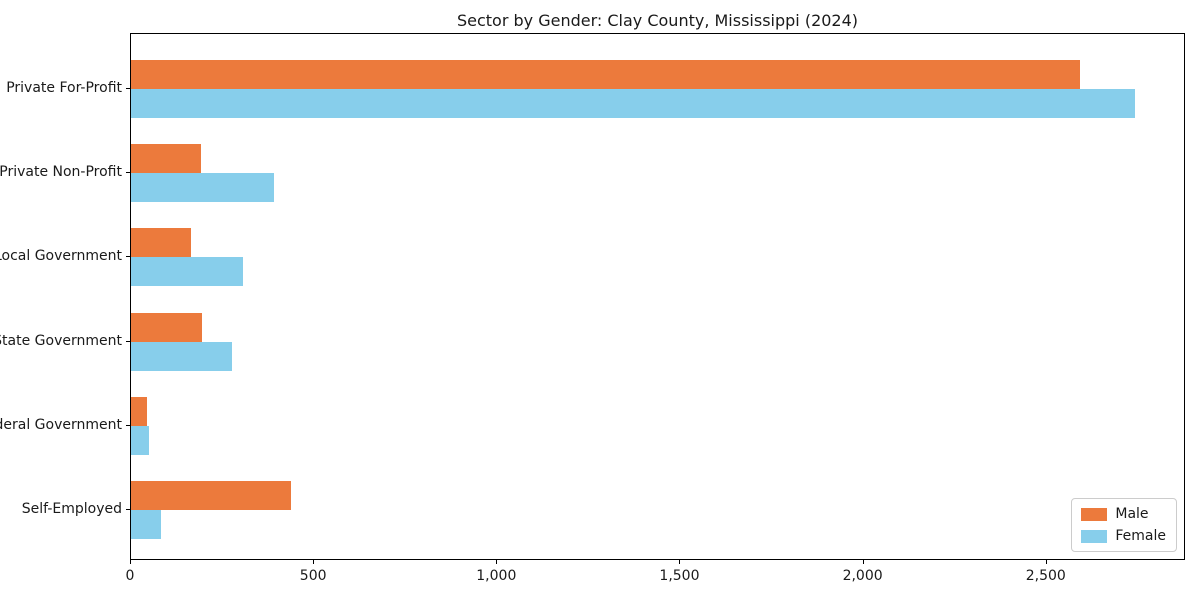  I want to click on legend-item-female: Female, so click(1123, 536).